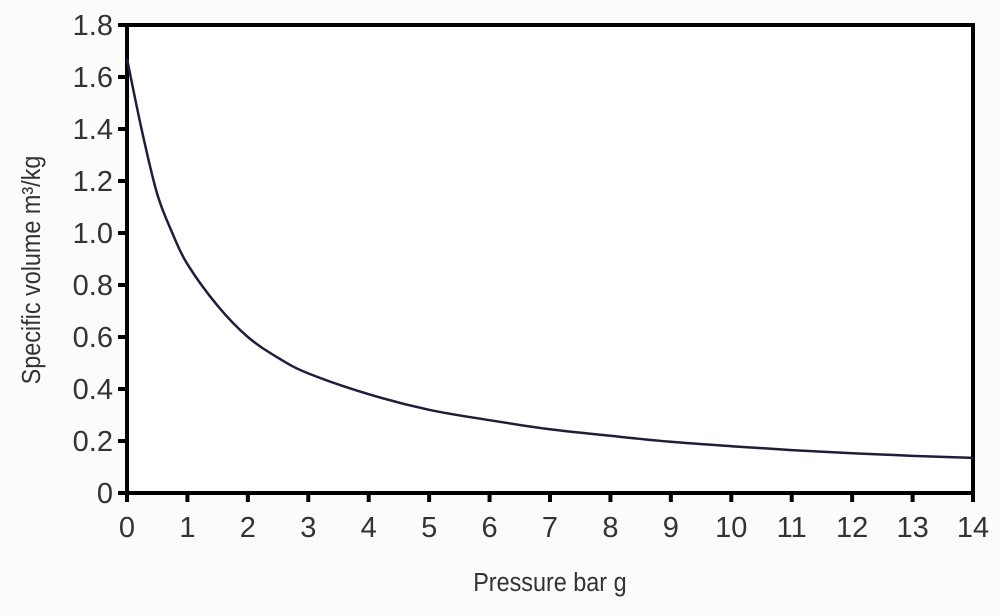 This screenshot has width=1000, height=616. Describe the element at coordinates (105, 494) in the screenshot. I see `y-tick-label: 0` at that location.